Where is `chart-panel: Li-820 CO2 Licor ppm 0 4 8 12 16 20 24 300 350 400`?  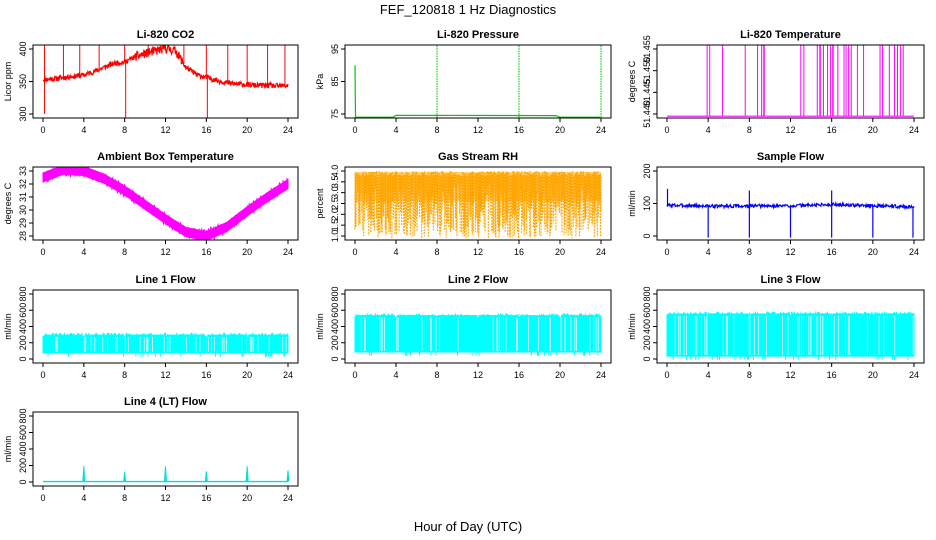
chart-panel: Li-820 CO2 Licor ppm 0 4 8 12 16 20 24 300 350 400 is located at coordinates (151, 82).